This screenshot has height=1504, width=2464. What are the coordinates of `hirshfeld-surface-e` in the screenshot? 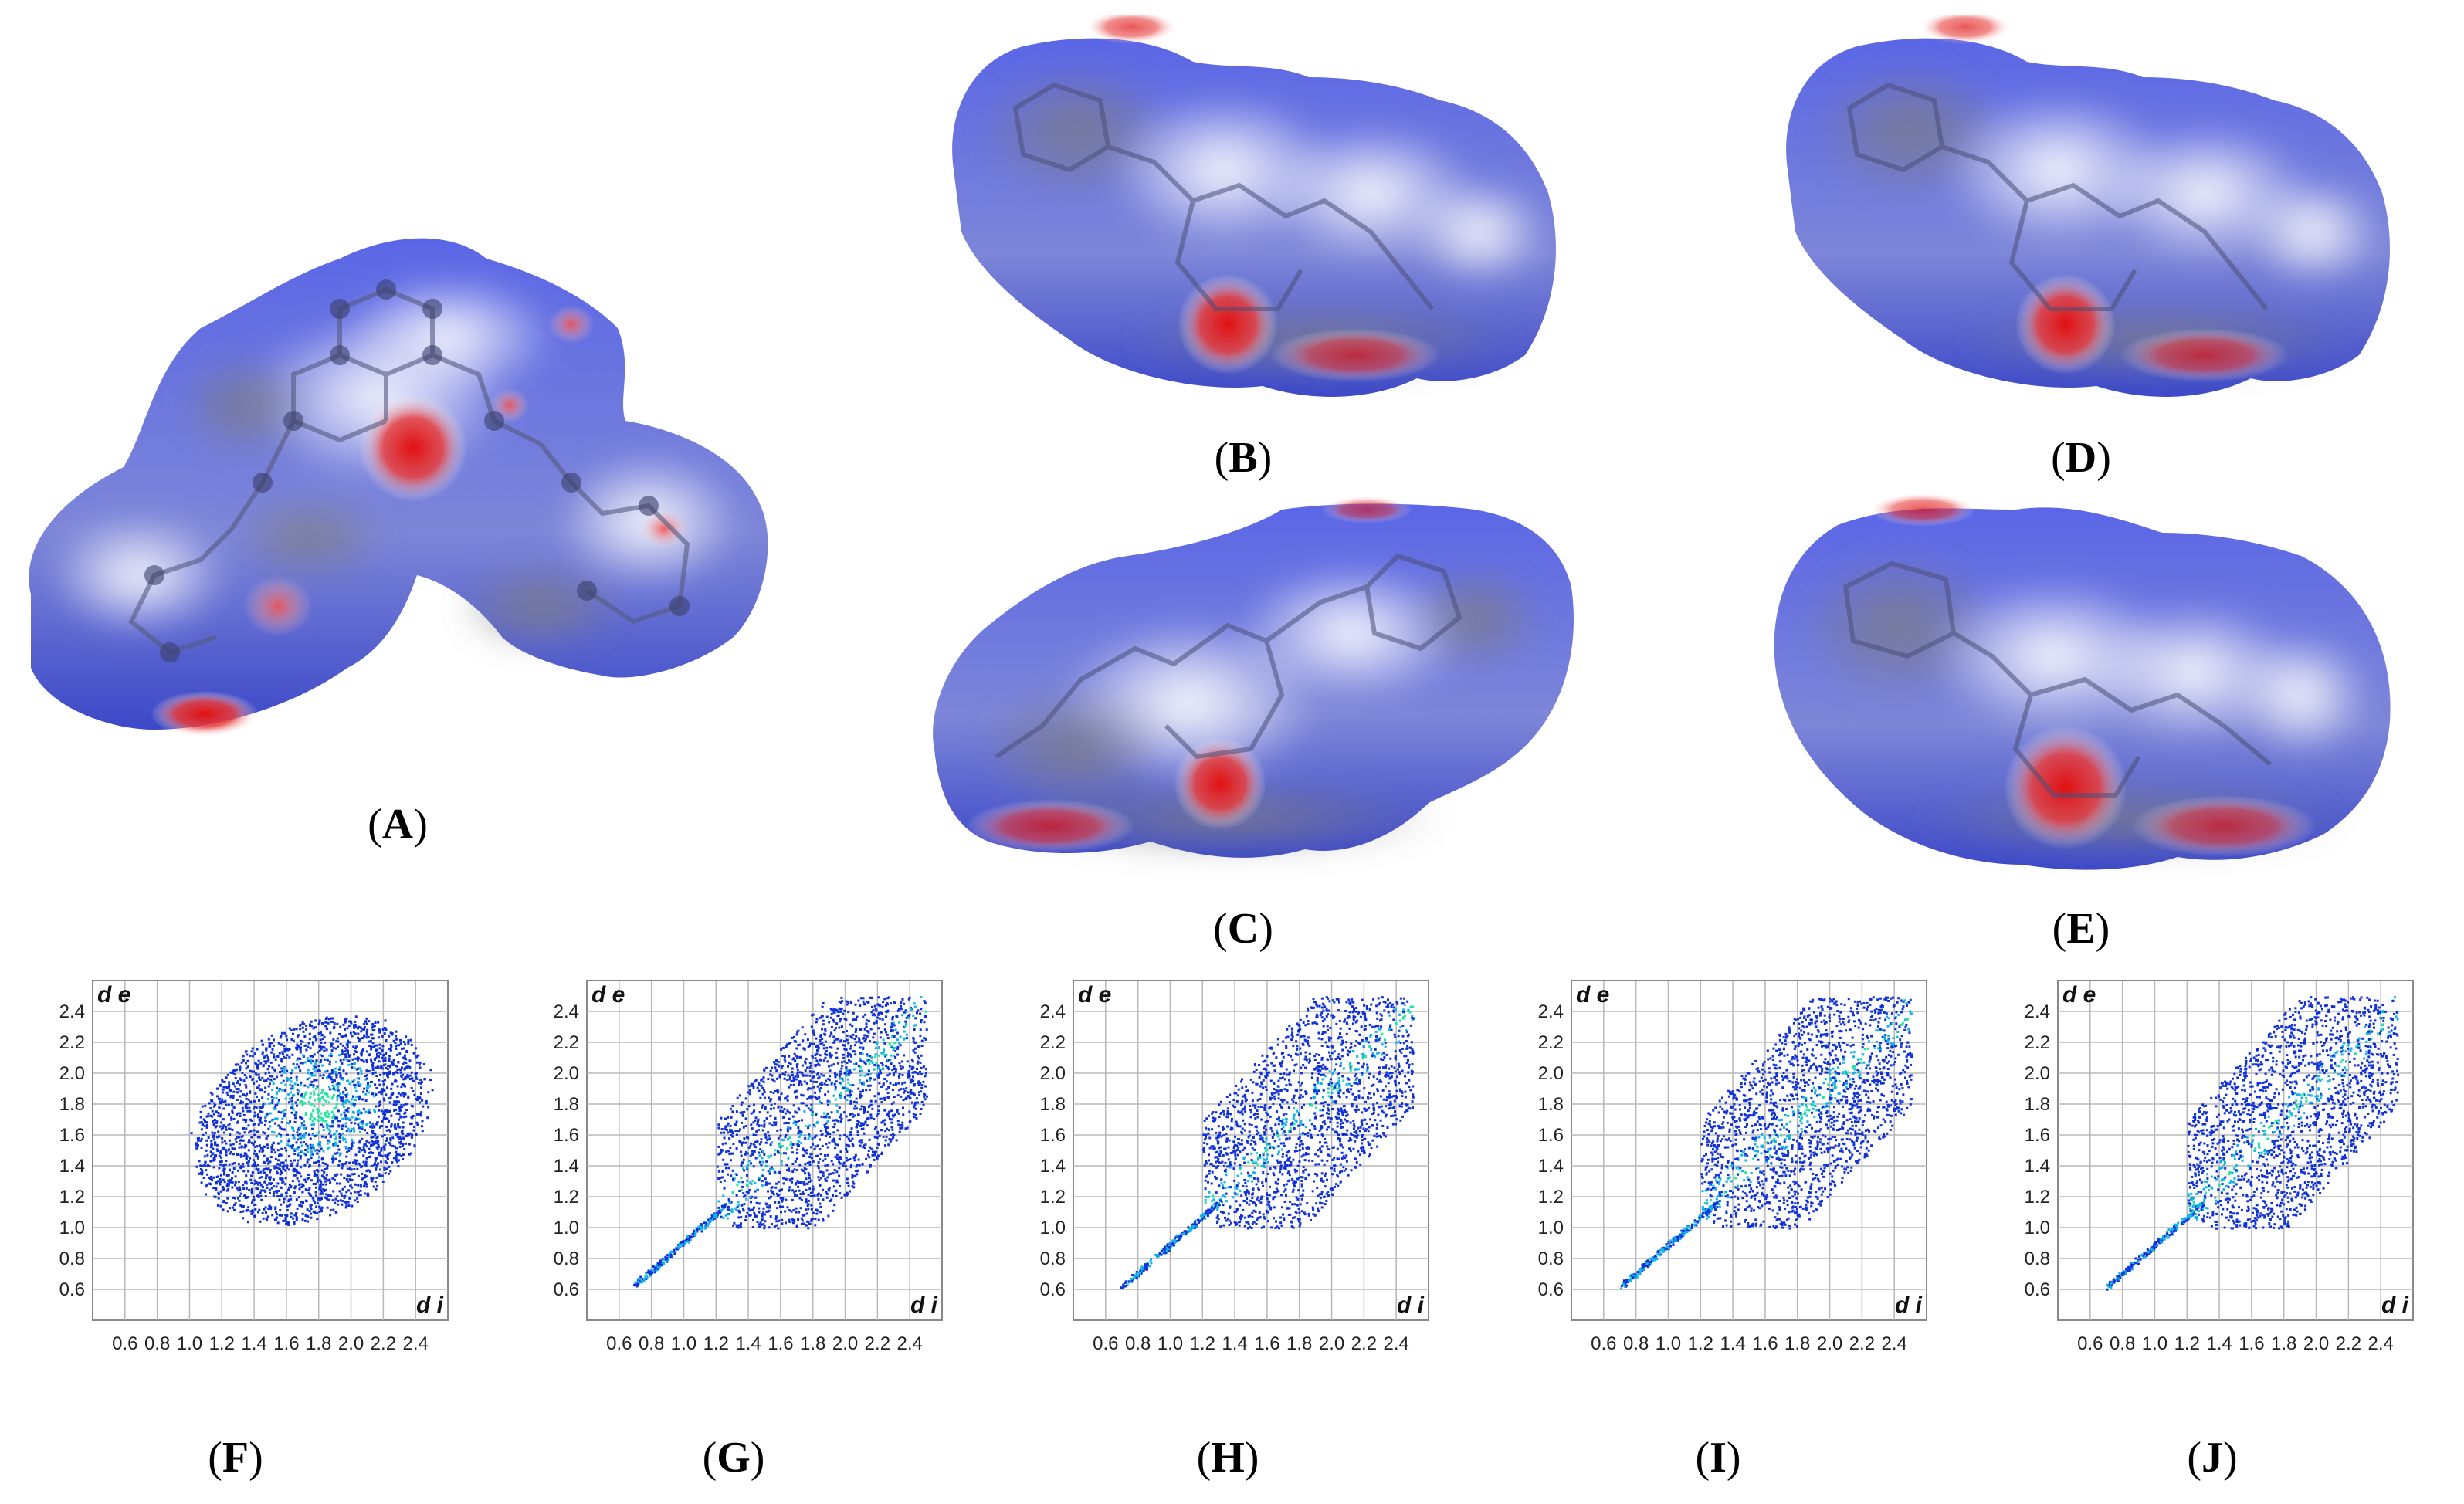 It's located at (2081, 687).